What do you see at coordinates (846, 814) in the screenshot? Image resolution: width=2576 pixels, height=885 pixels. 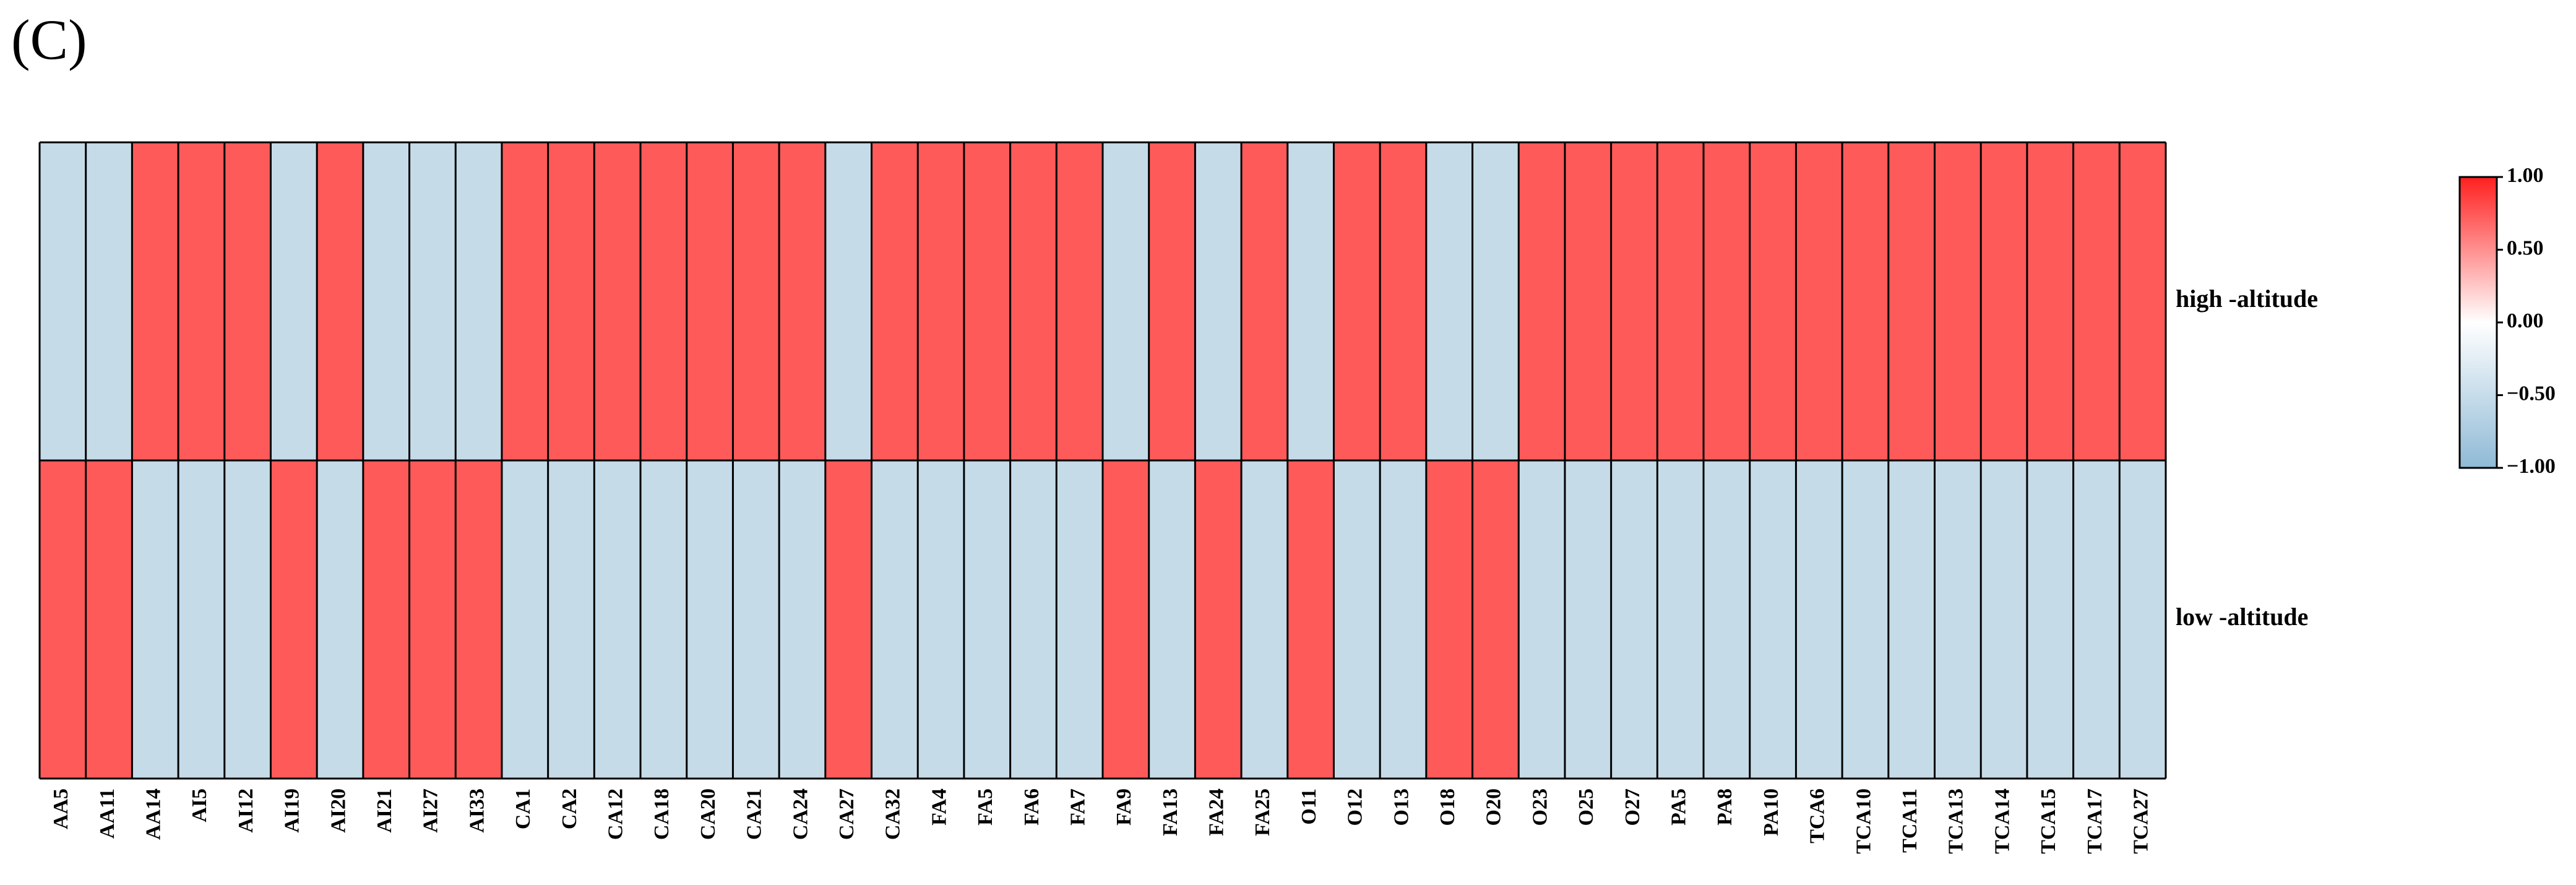 I see `column-label: CA27` at bounding box center [846, 814].